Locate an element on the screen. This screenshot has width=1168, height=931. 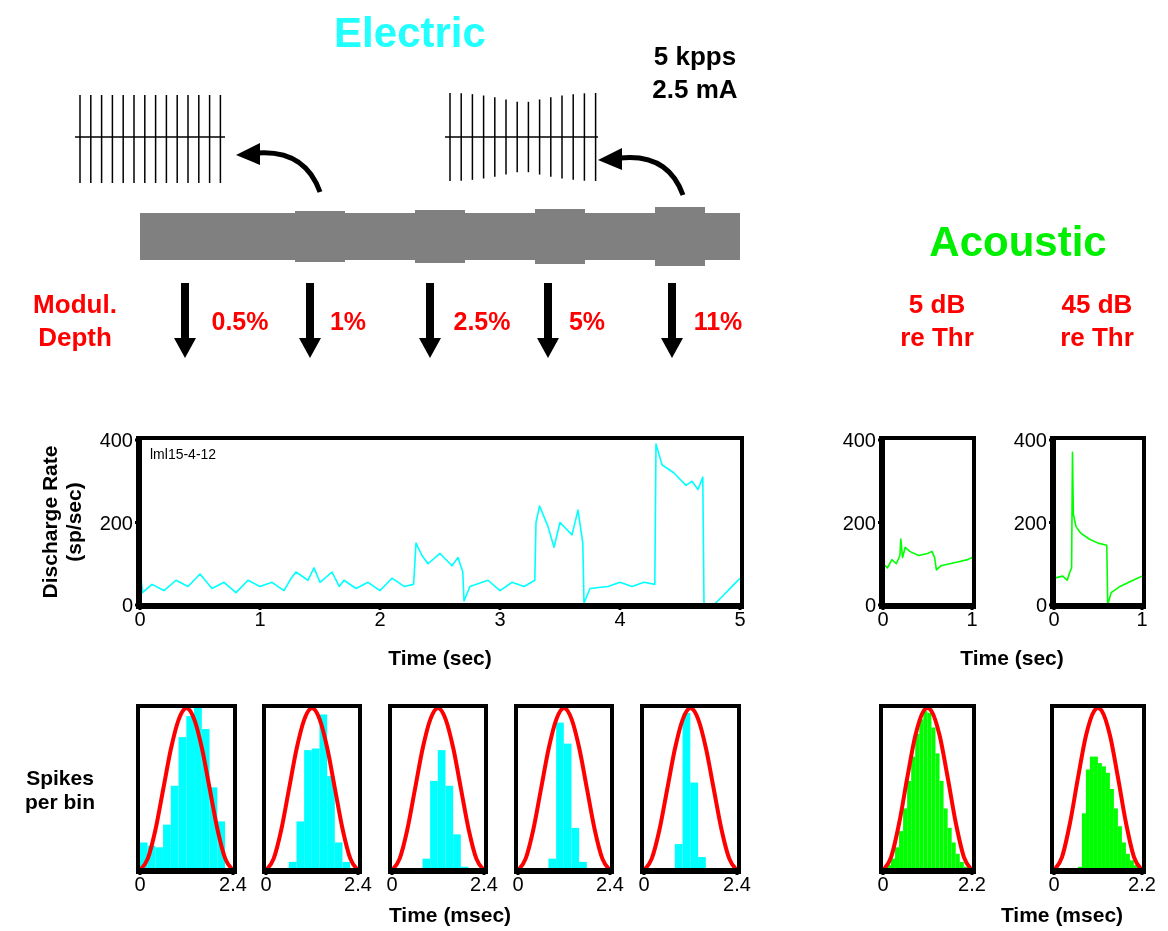
y-axis-title: Spikes per bin is located at coordinates (60, 789).